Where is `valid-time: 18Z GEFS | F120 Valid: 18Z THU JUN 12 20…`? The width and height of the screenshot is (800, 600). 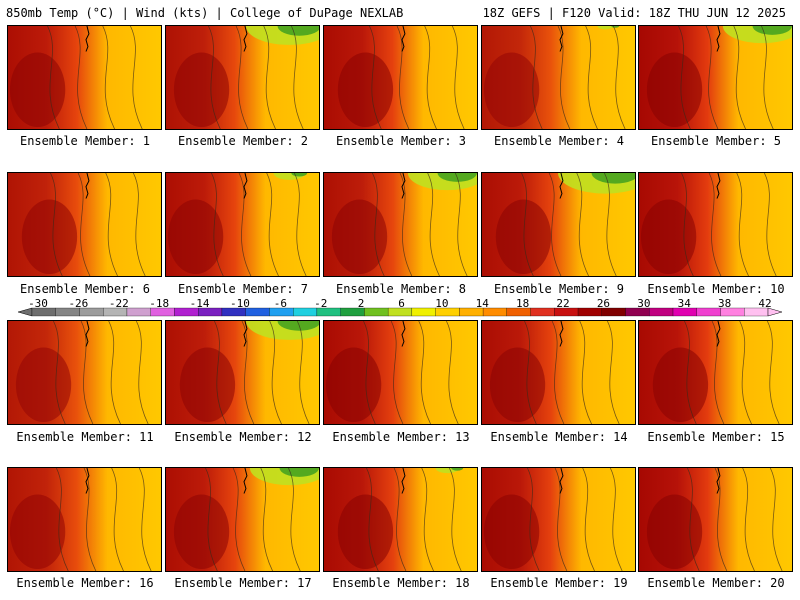
valid-time: 18Z GEFS | F120 Valid: 18Z THU JUN 12 20… is located at coordinates (634, 13).